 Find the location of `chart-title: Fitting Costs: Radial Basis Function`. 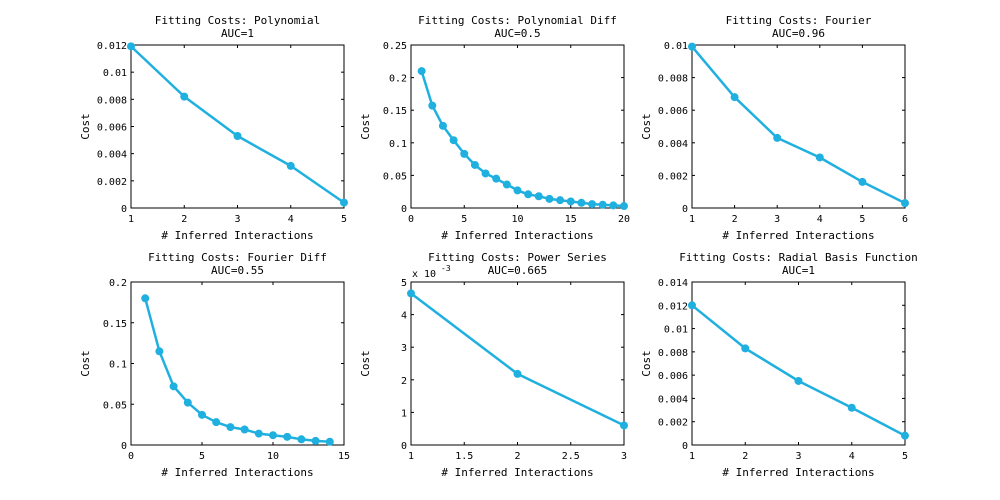

chart-title: Fitting Costs: Radial Basis Function is located at coordinates (798, 257).